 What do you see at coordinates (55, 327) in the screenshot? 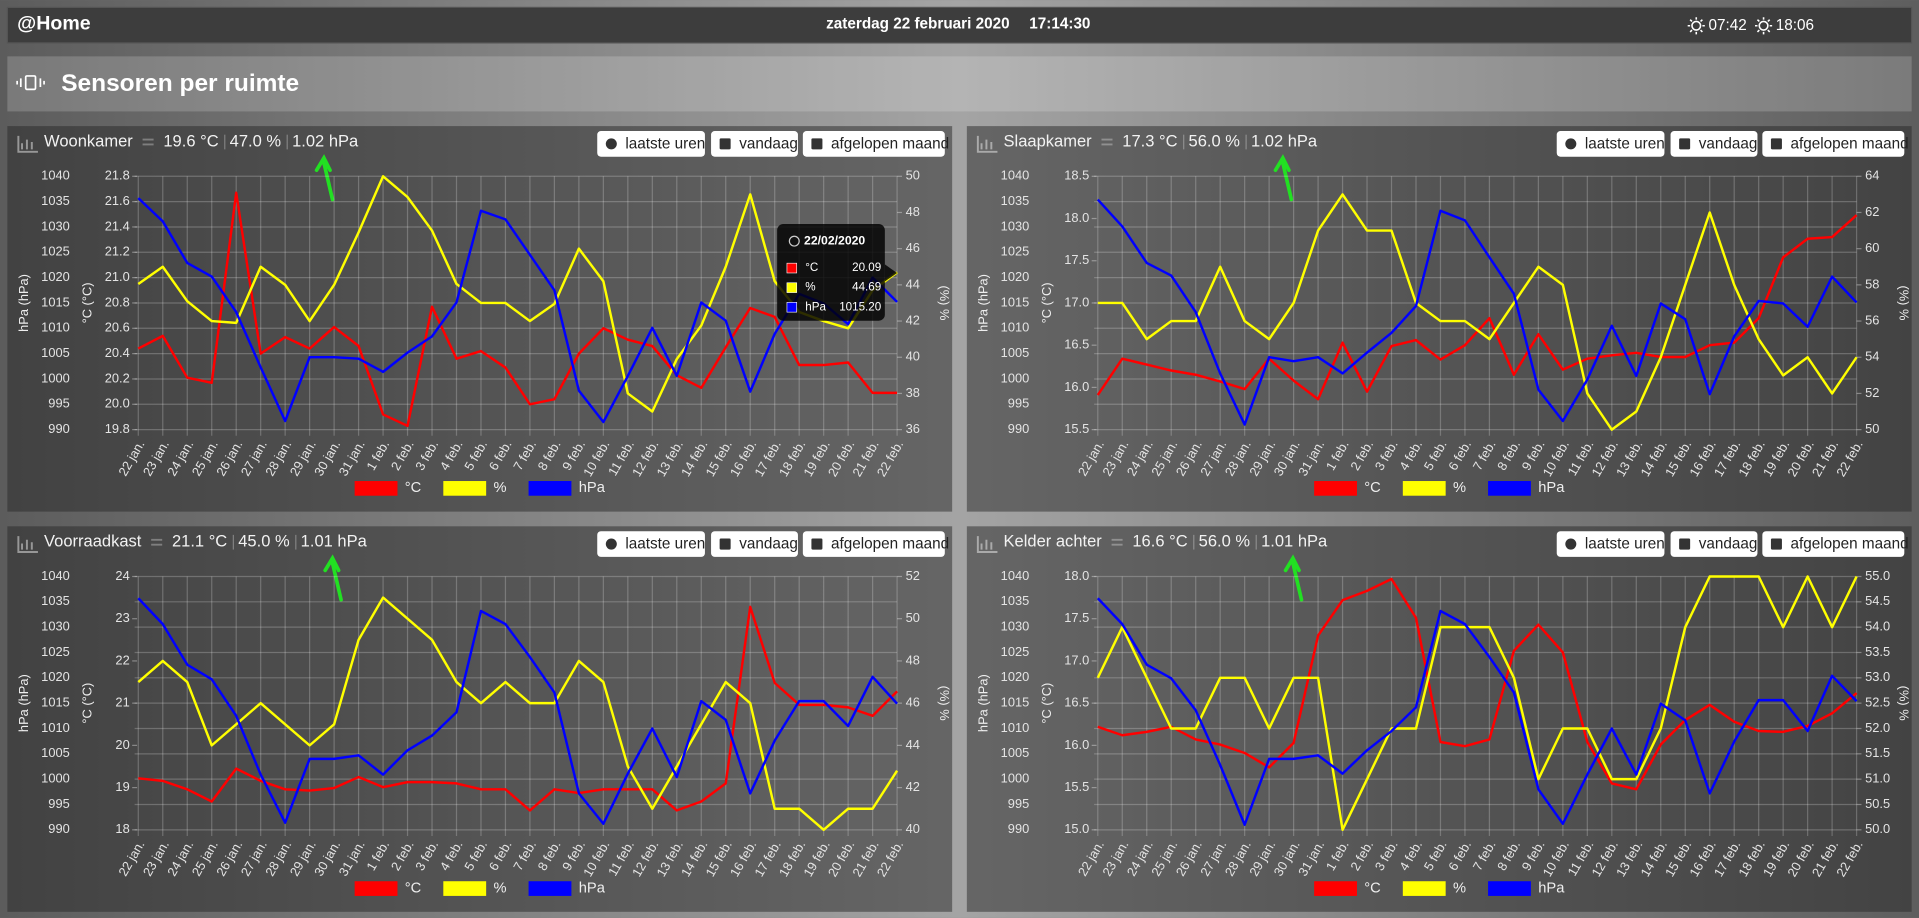
I see `y-tick-label: 1010` at bounding box center [55, 327].